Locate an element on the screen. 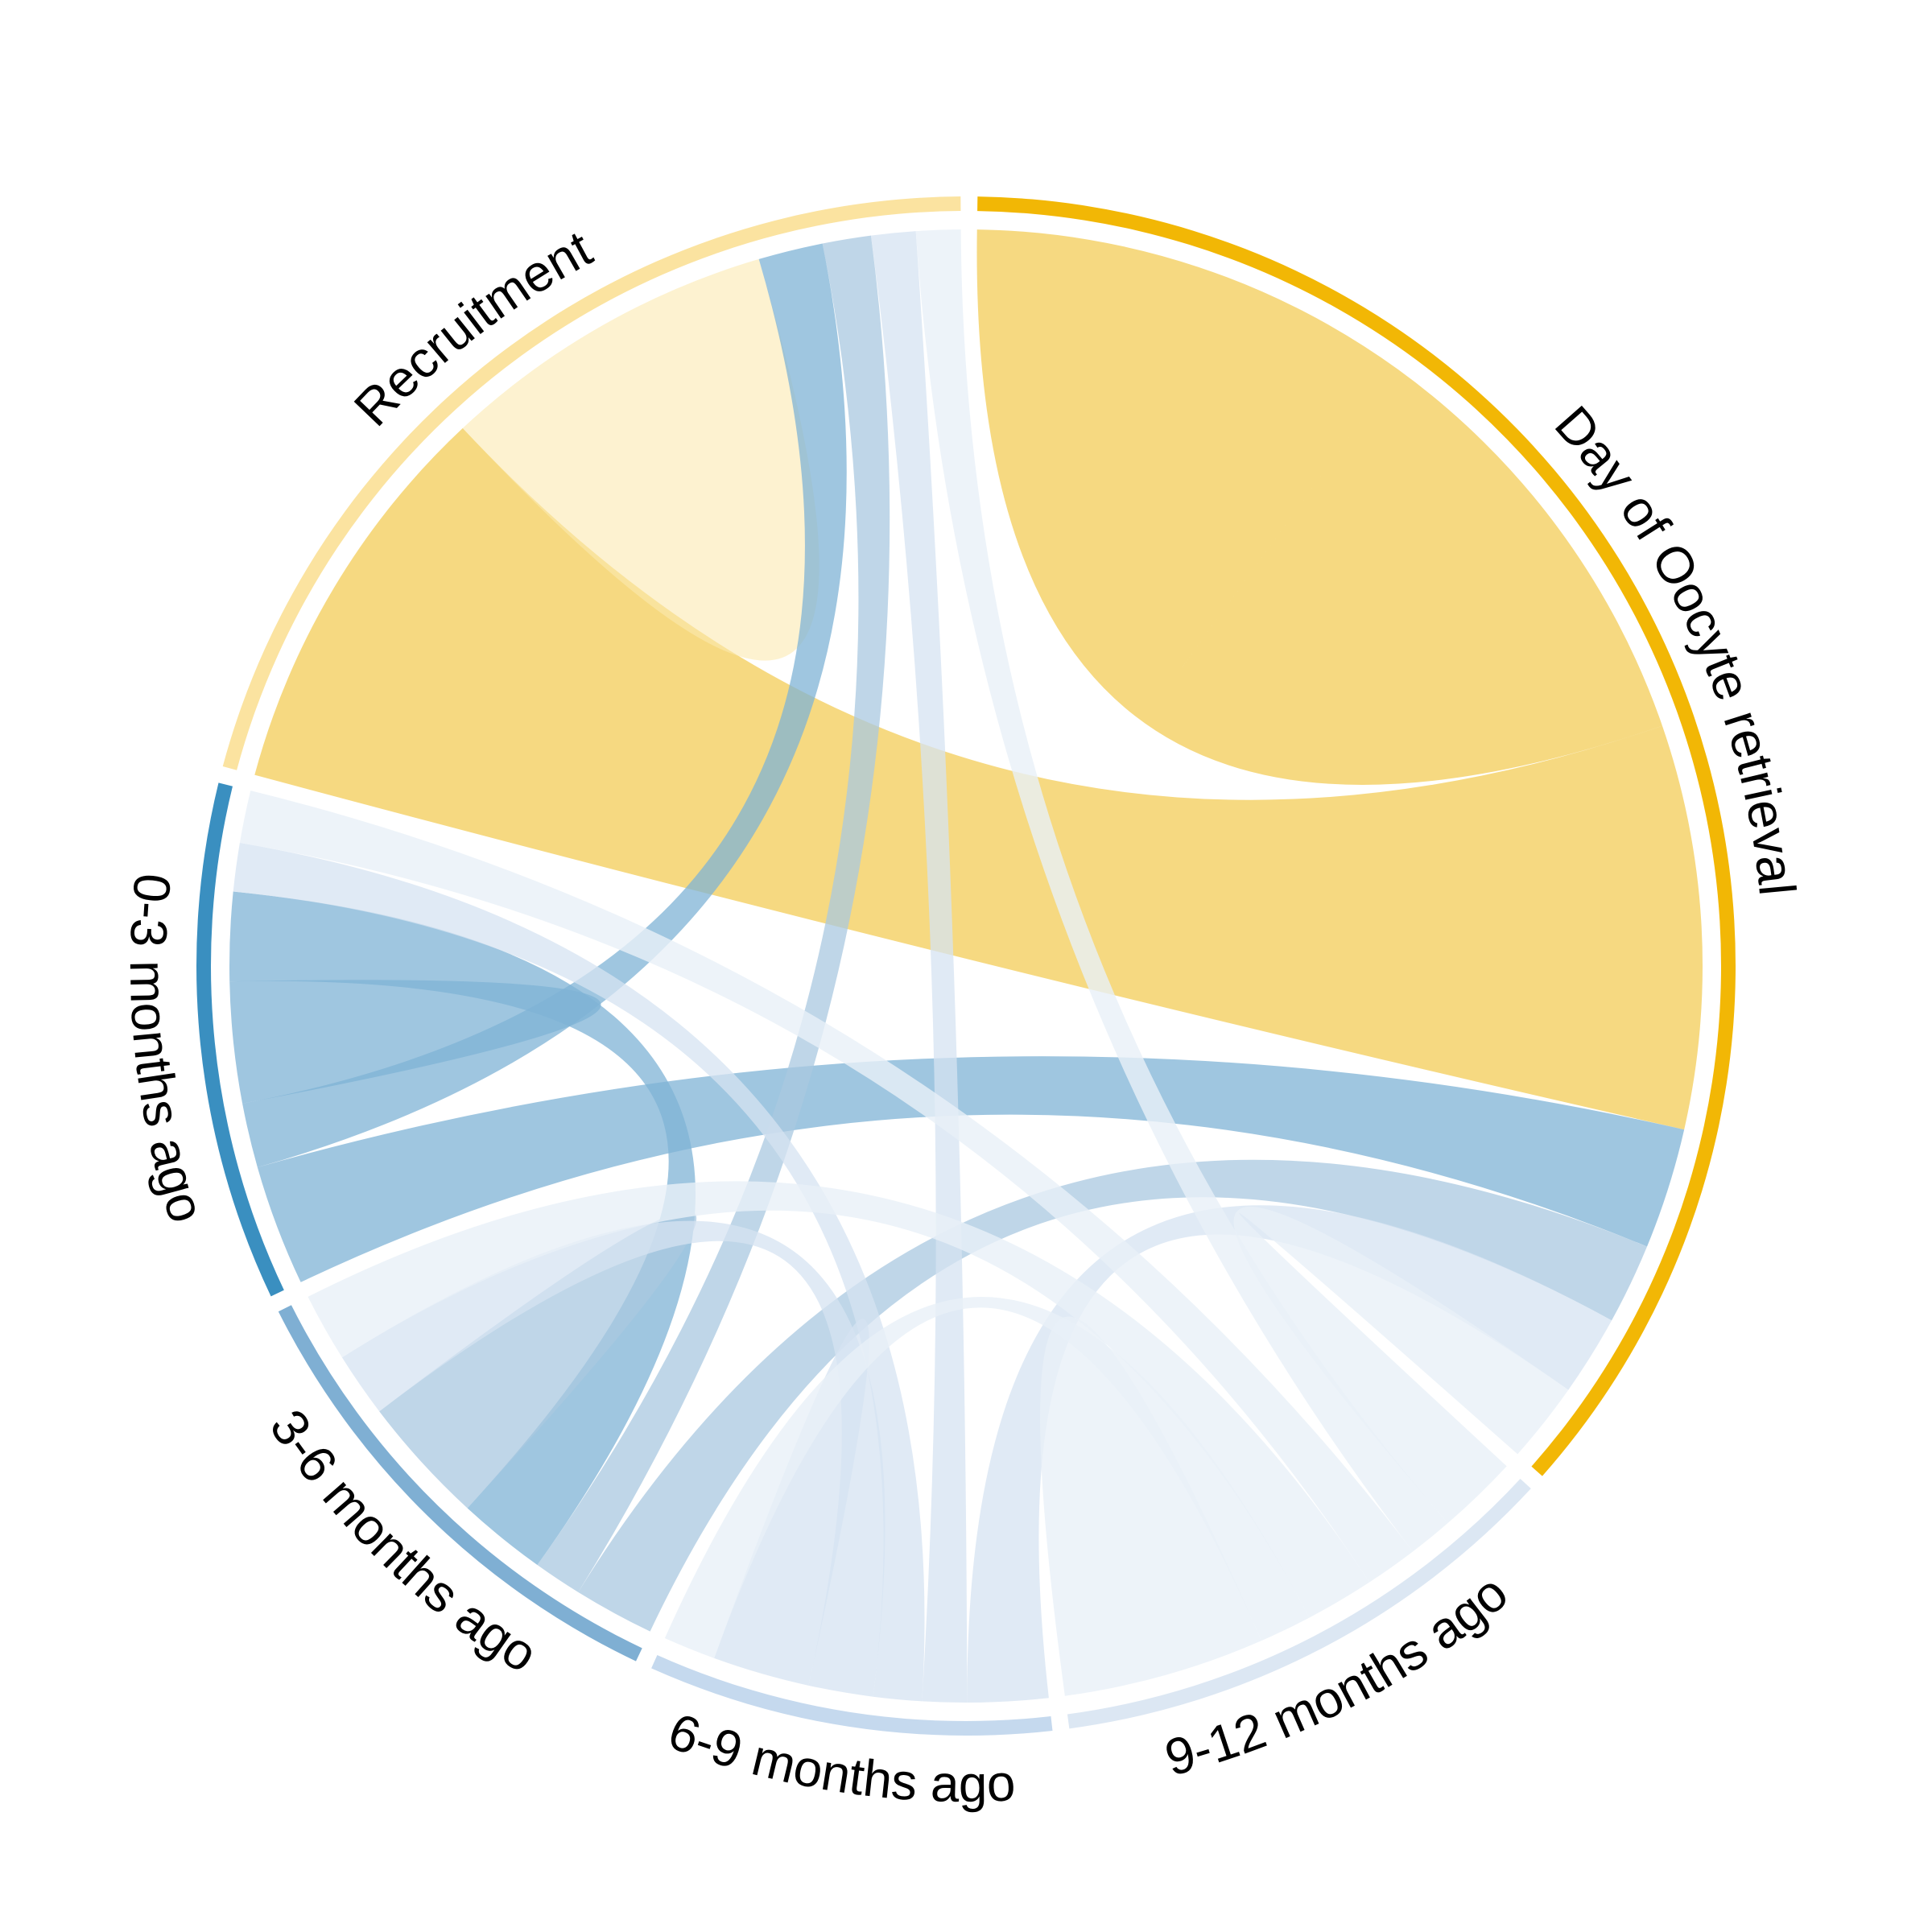 The image size is (1932, 1932). sector-recruitment is located at coordinates (591, 483).